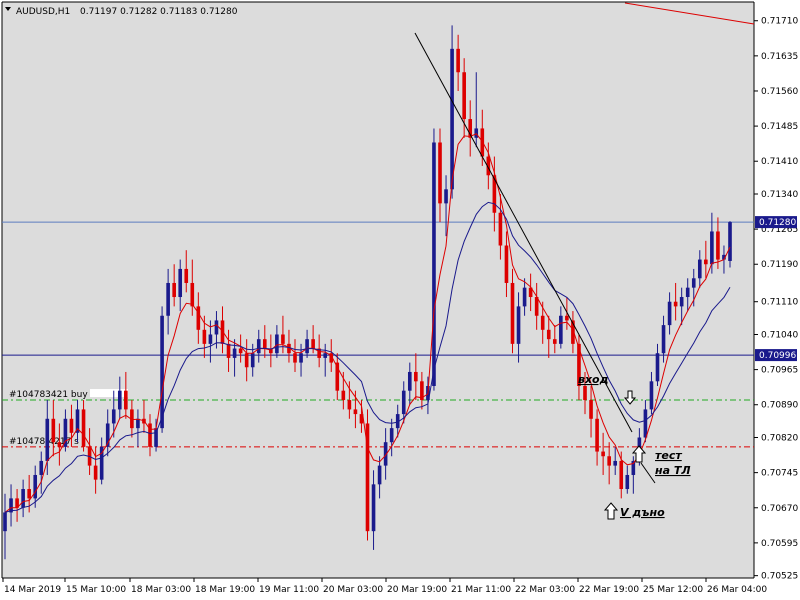 The height and width of the screenshot is (600, 800). I want to click on current-price-marker, so click(776, 222).